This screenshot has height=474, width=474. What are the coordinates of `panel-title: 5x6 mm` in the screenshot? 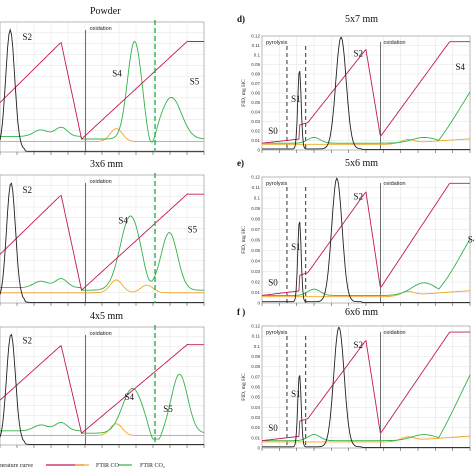 It's located at (361, 163).